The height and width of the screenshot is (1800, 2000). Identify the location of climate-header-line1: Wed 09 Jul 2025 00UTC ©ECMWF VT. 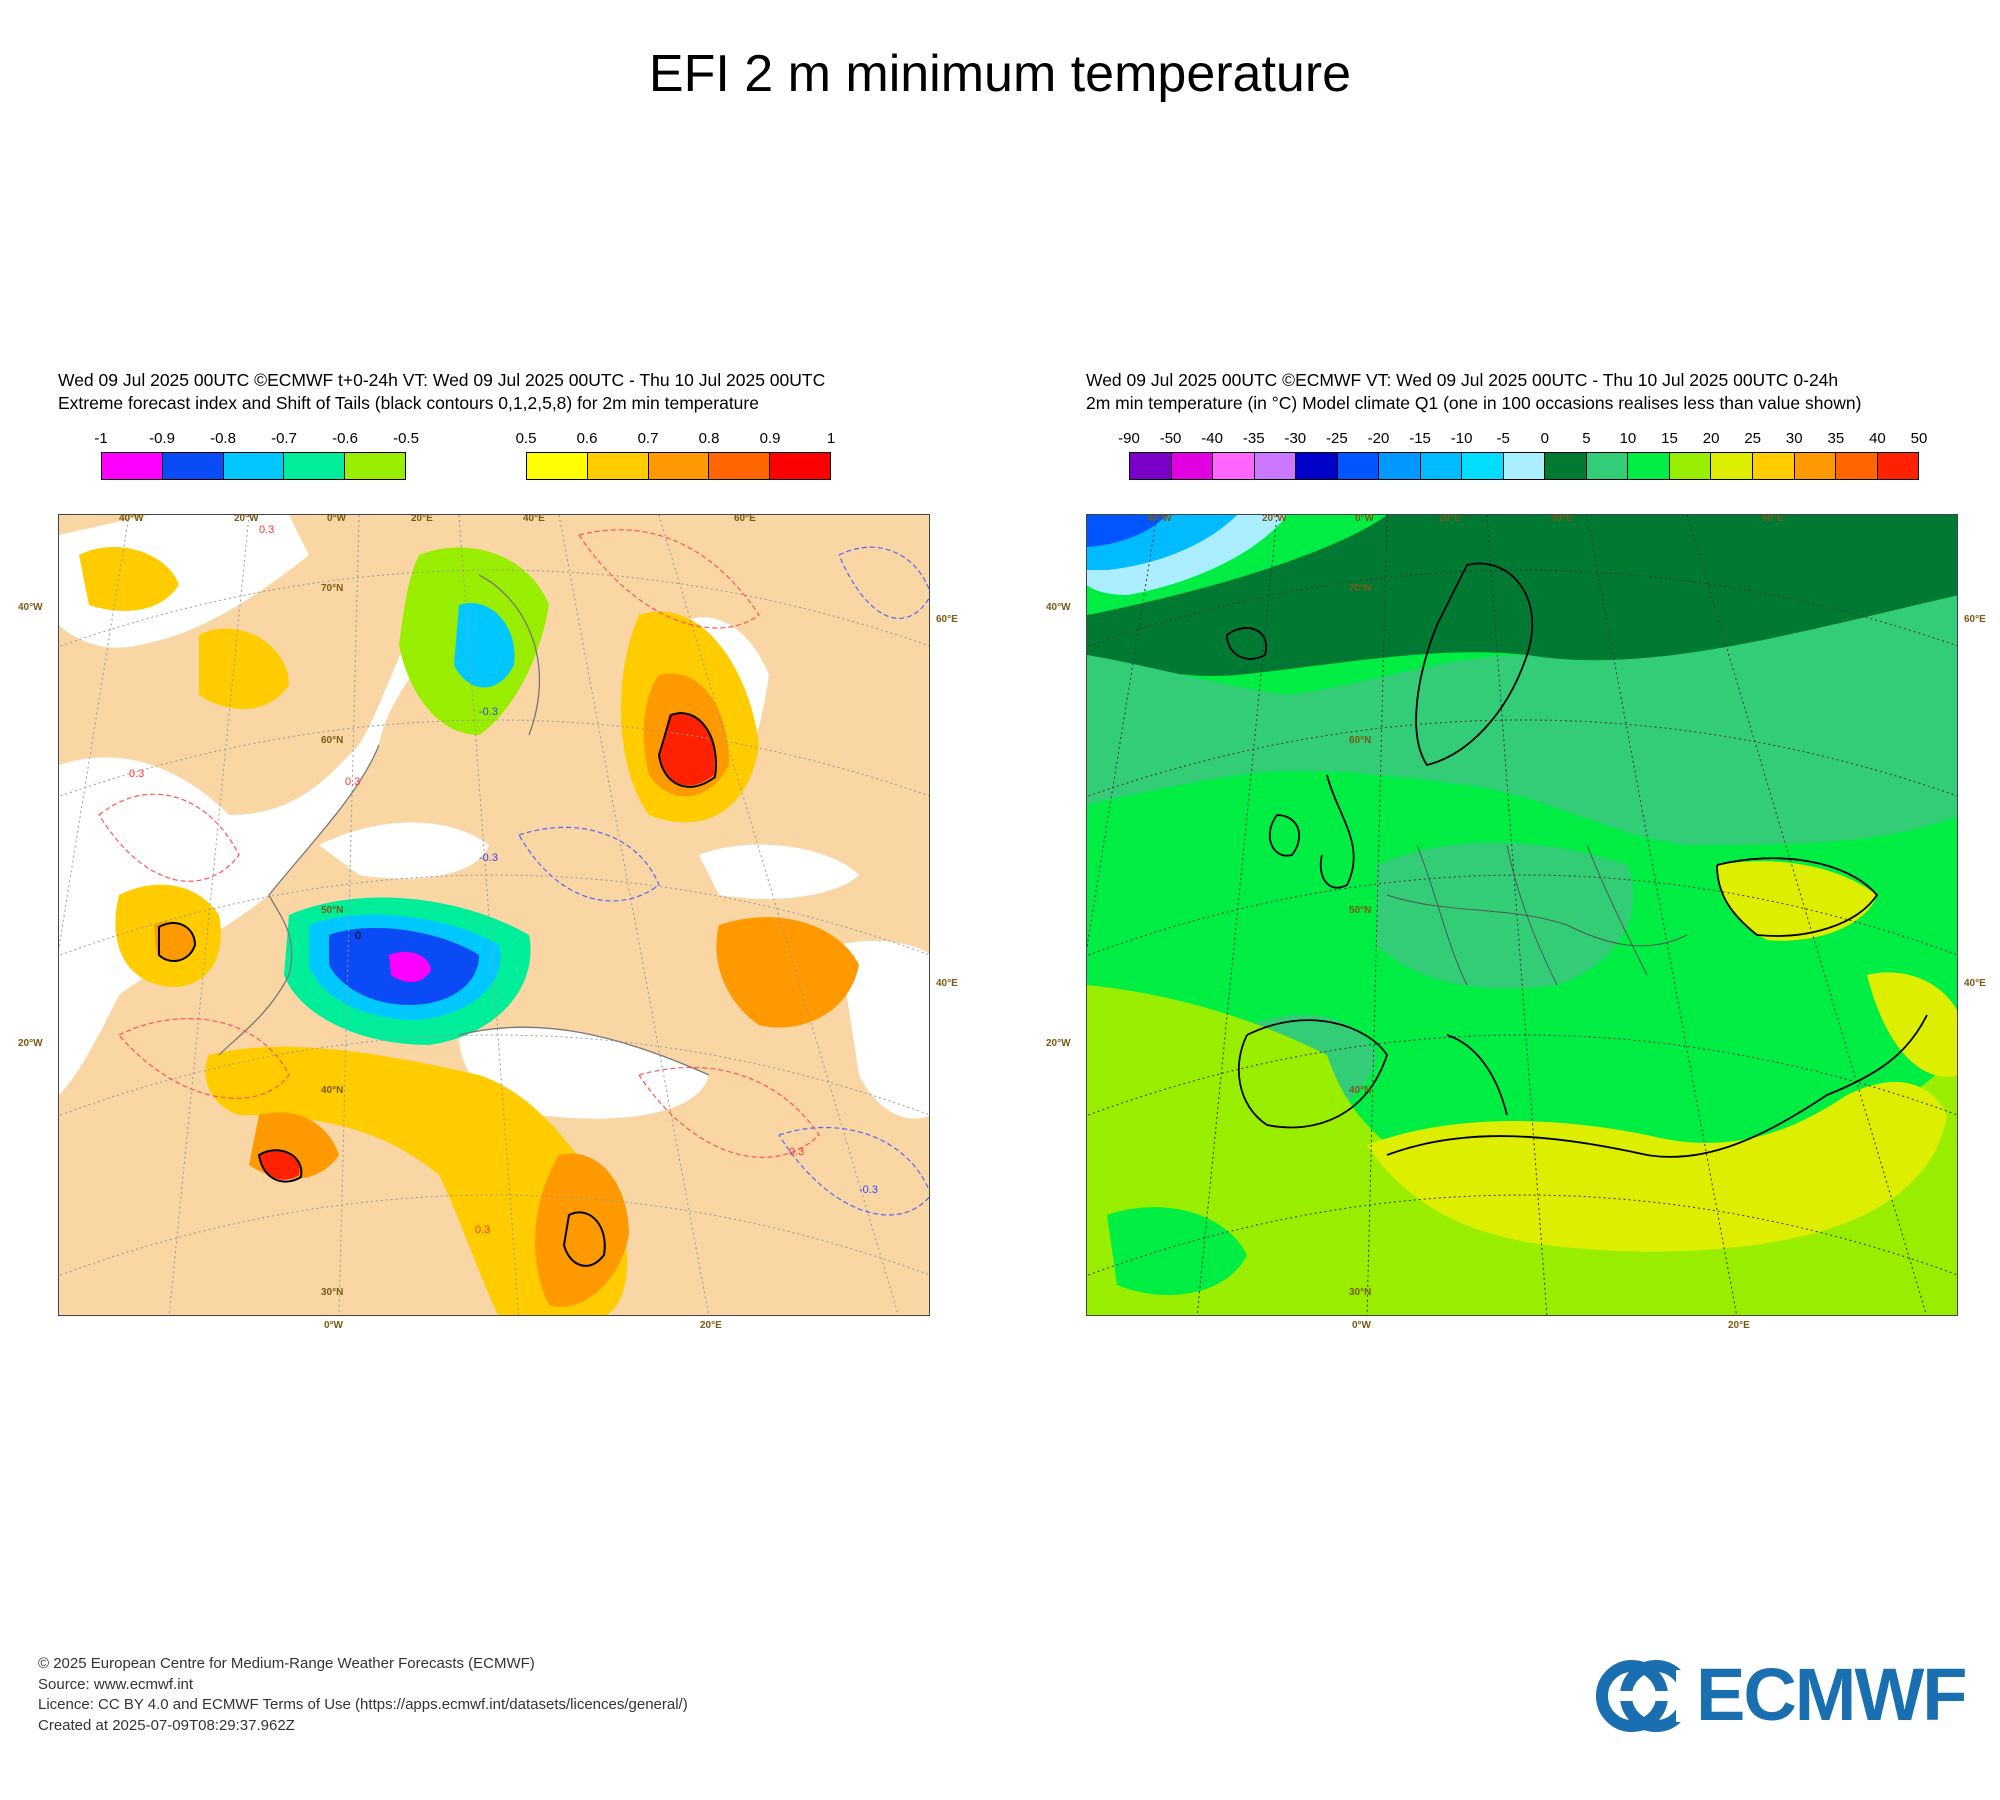
(1462, 380).